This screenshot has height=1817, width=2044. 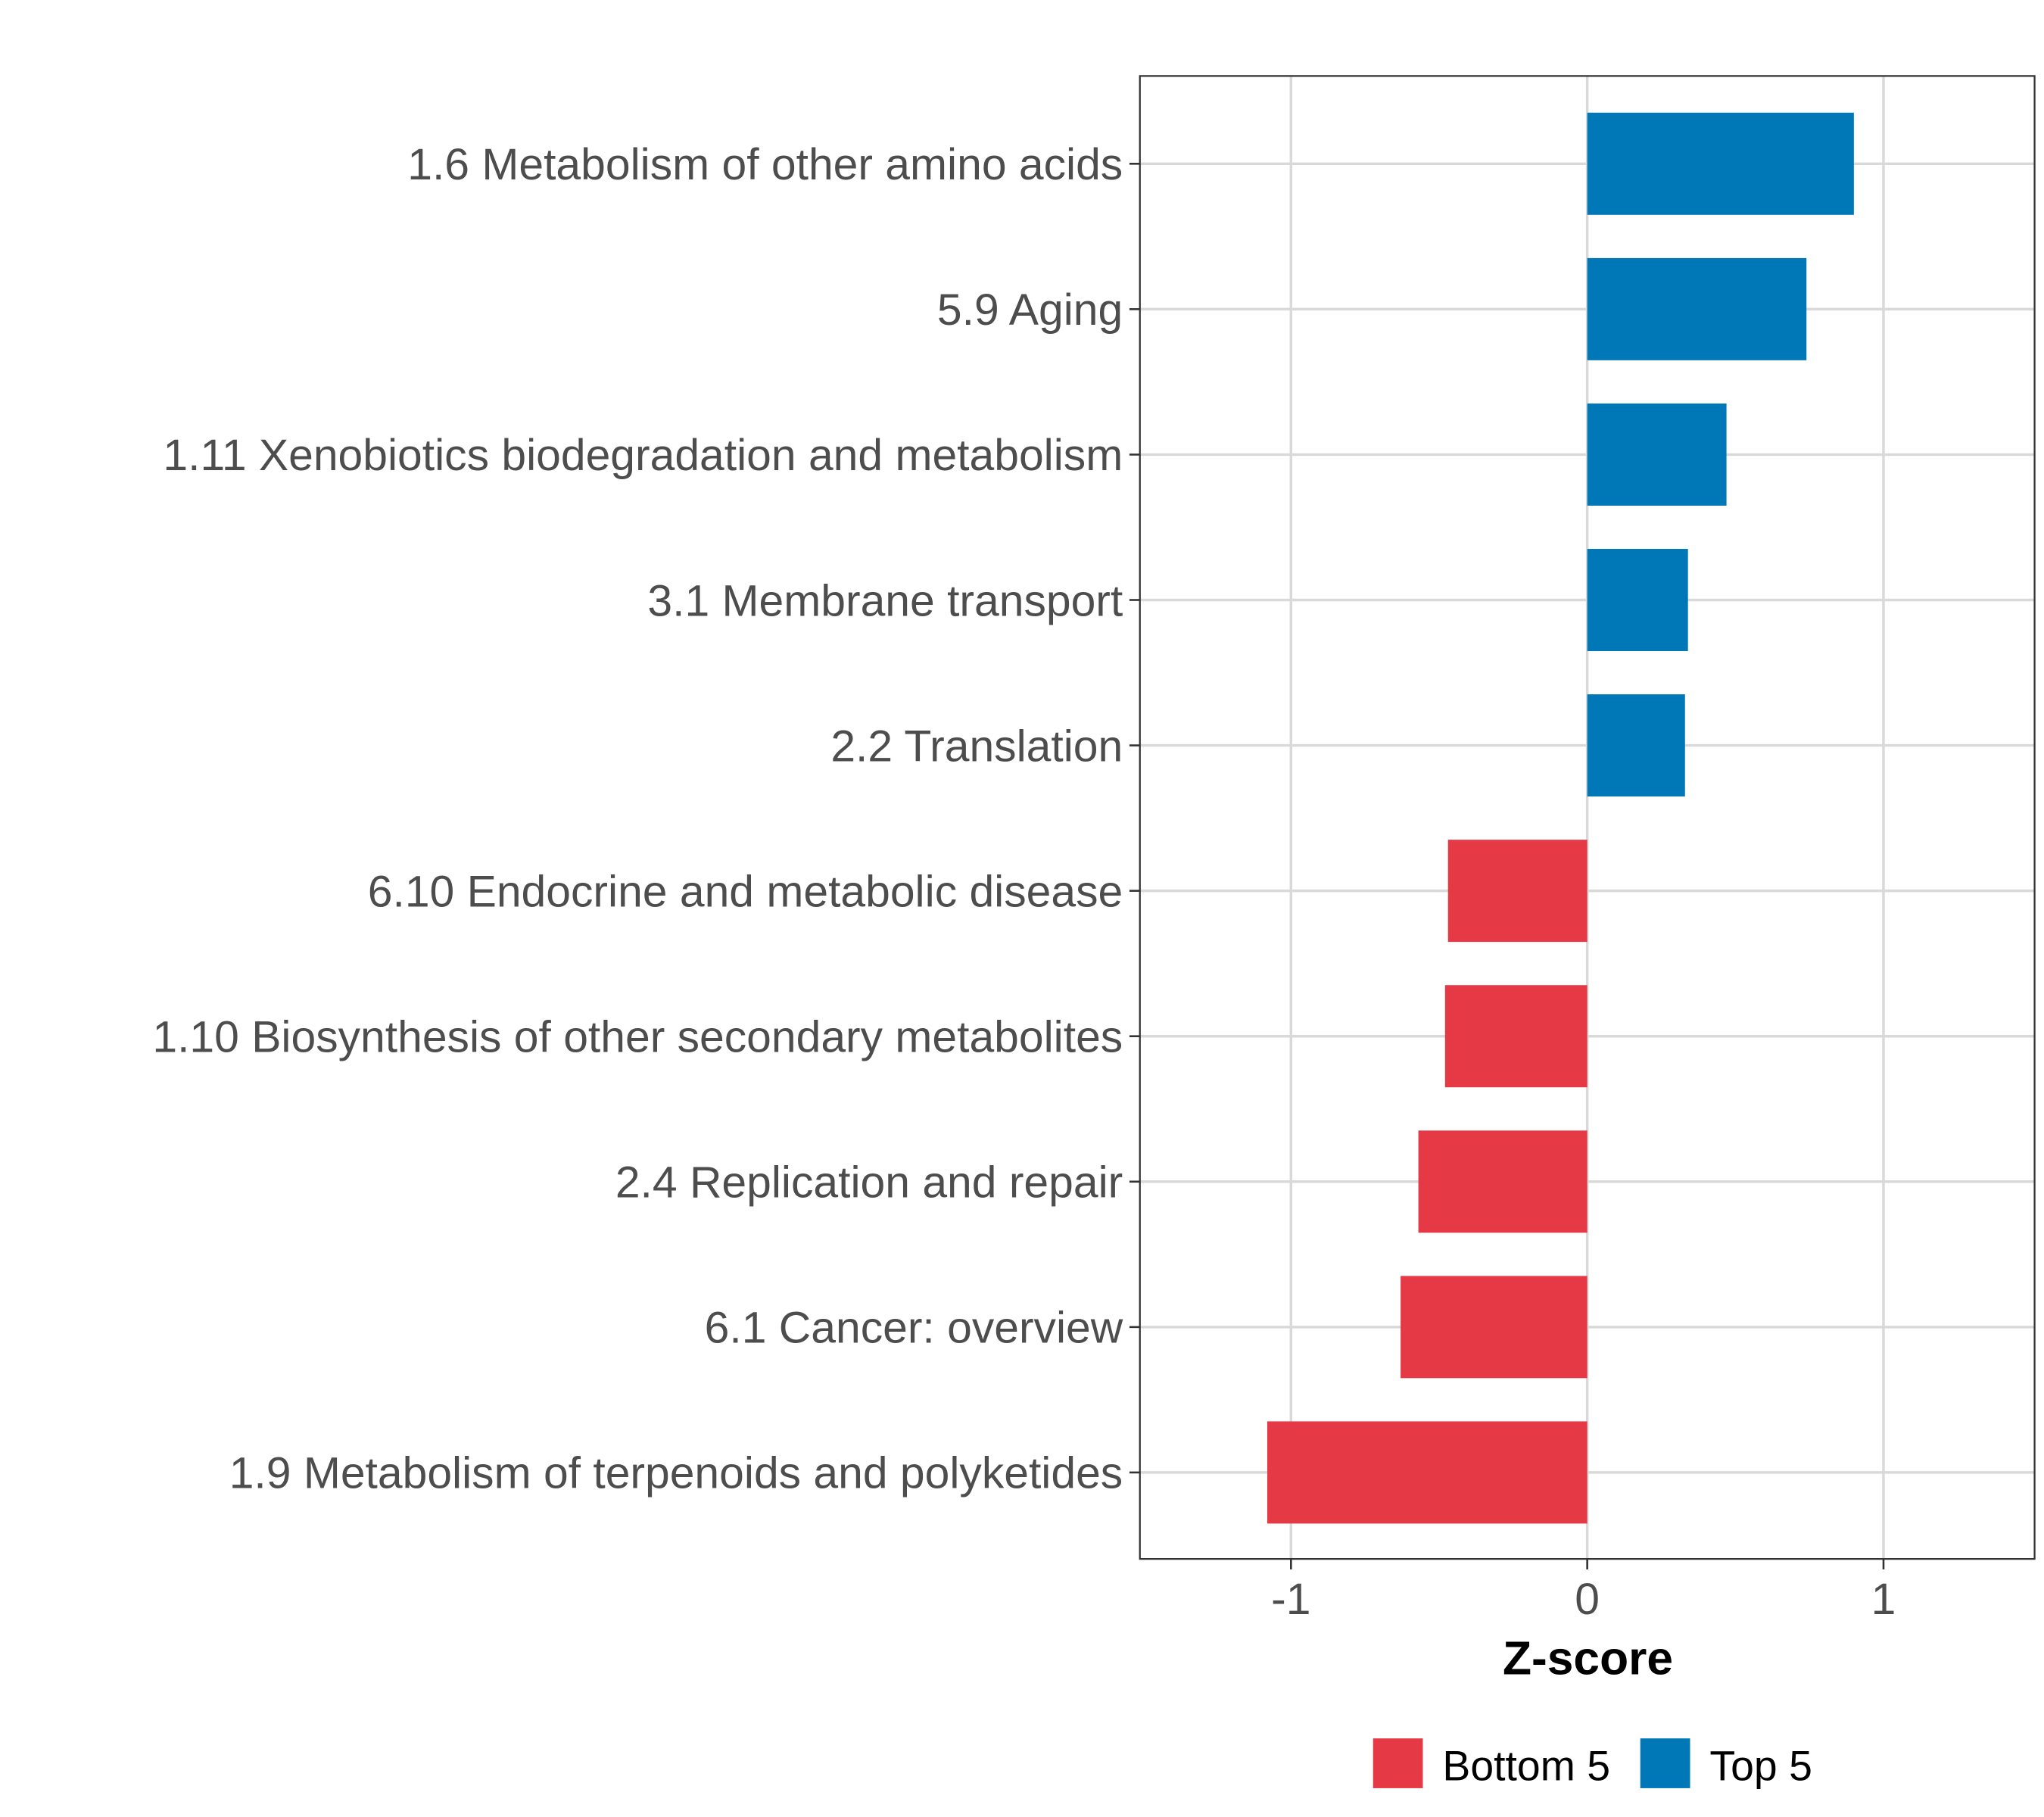 I want to click on legend: Bottom 5 Top 5, so click(x=1592, y=1764).